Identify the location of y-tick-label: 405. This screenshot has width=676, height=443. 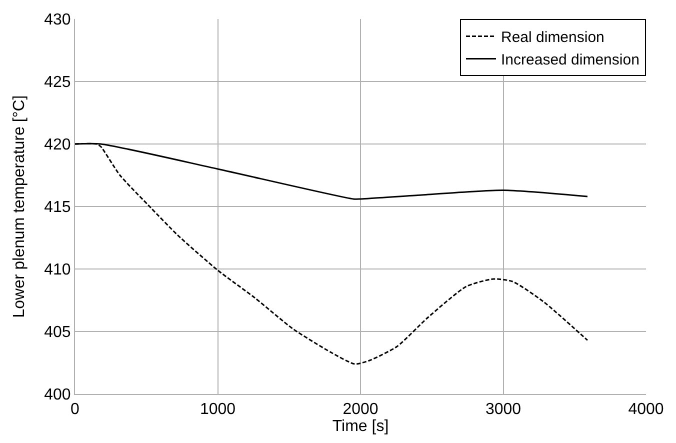
(57, 333).